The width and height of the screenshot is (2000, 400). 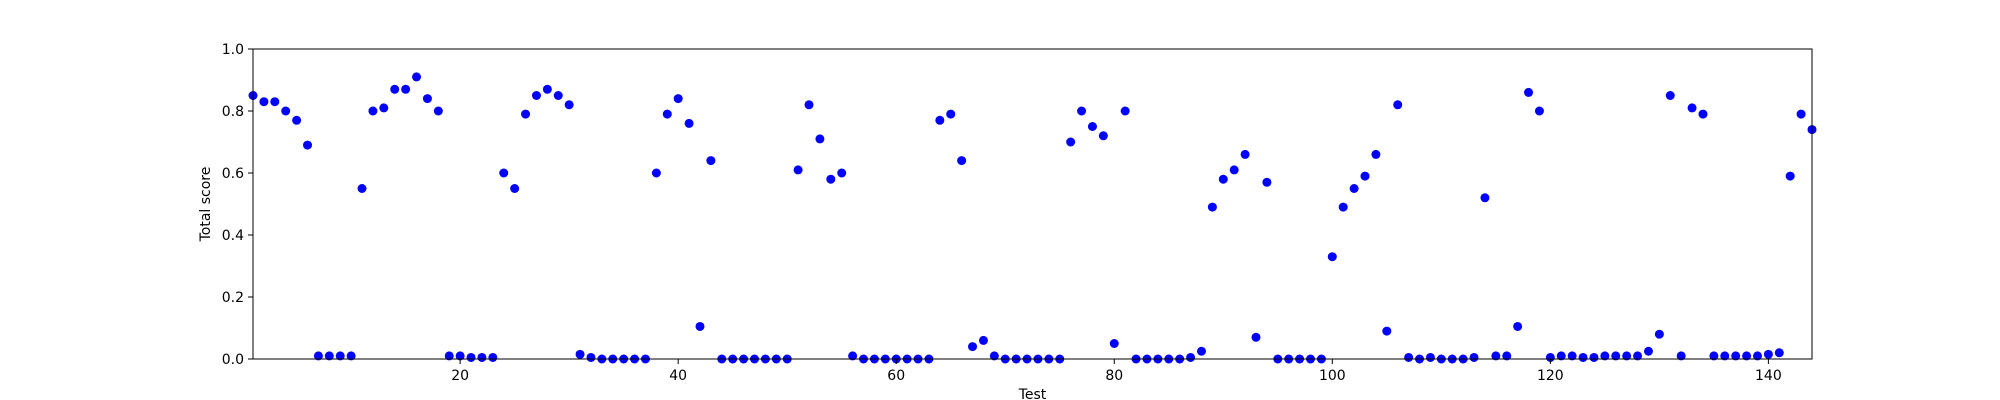 What do you see at coordinates (237, 205) in the screenshot?
I see `y-axis: 0.0 0.2 0.4 0.6 0.8 1.0` at bounding box center [237, 205].